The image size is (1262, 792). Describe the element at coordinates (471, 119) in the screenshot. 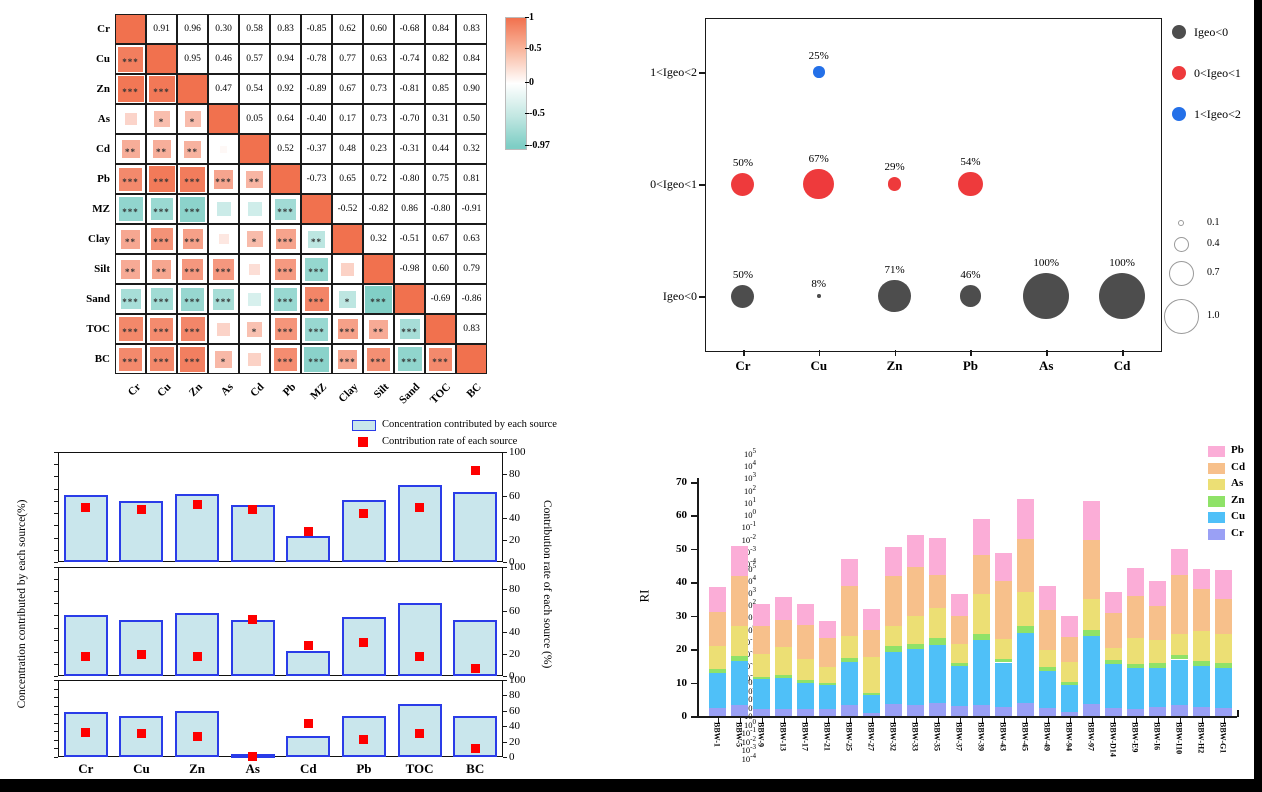

I see `matrix-cell: 0.50` at that location.